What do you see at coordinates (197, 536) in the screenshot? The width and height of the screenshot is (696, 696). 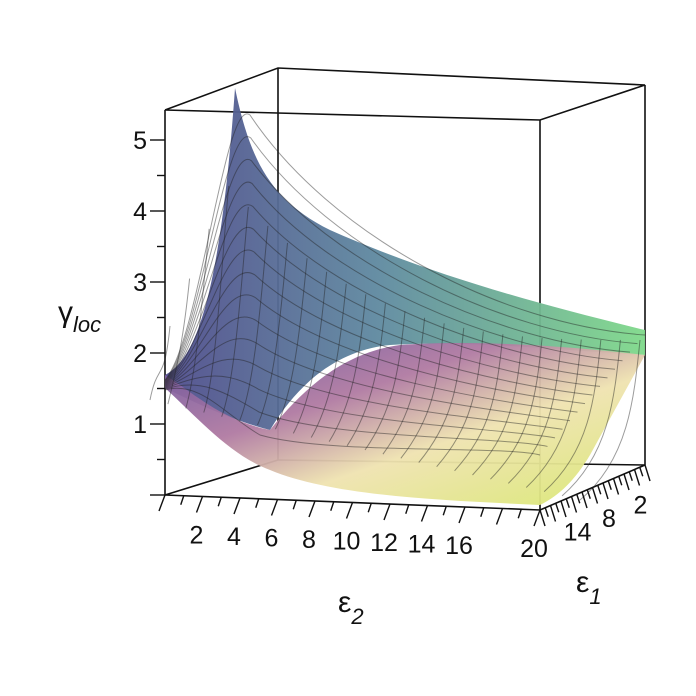 I see `x-tick-label: 2` at bounding box center [197, 536].